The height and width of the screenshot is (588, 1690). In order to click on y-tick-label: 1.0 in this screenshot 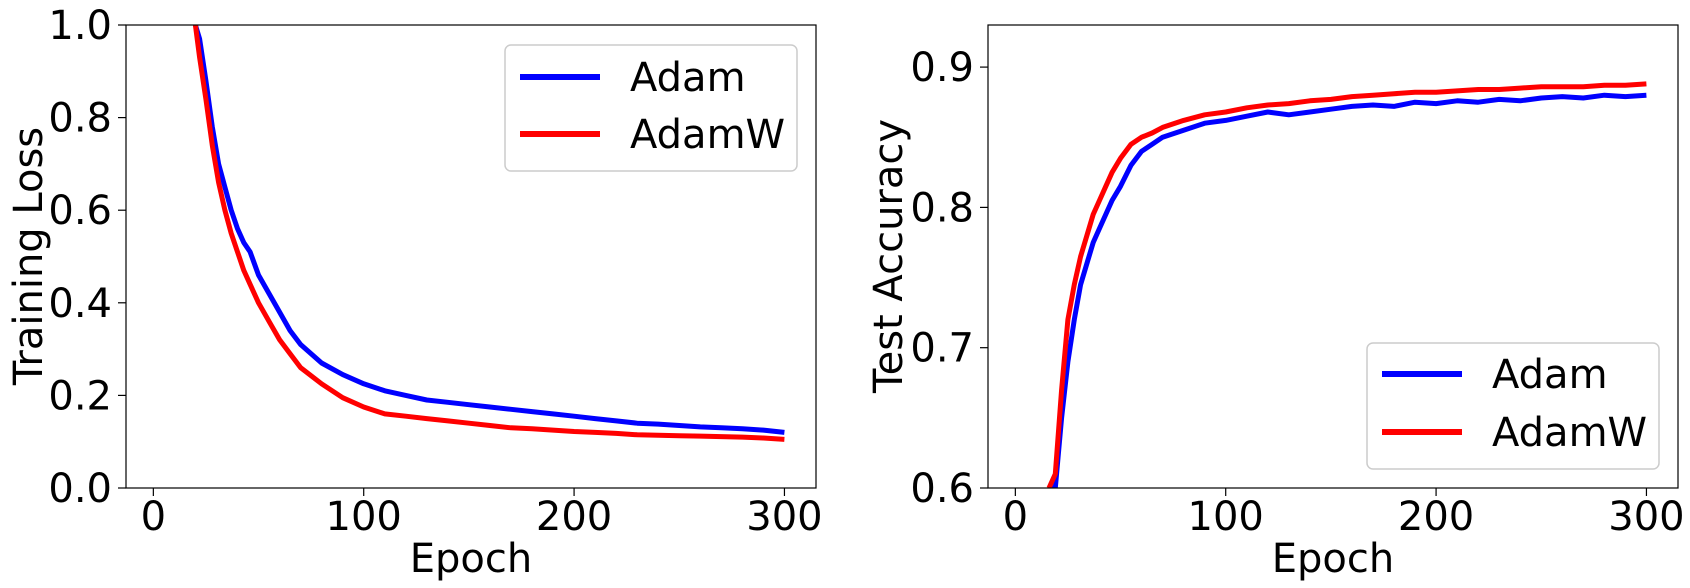, I will do `click(80, 26)`.